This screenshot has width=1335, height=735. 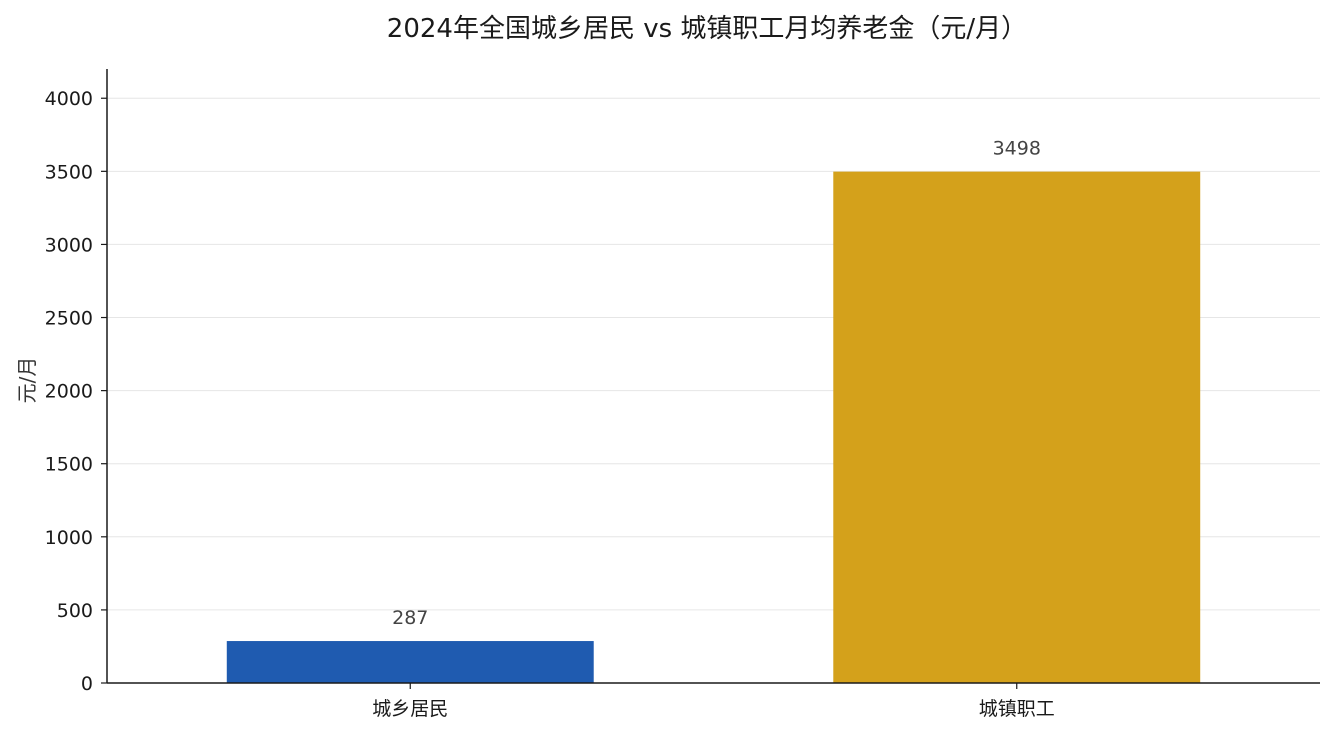 I want to click on y-tick-label: 1500, so click(x=69, y=465).